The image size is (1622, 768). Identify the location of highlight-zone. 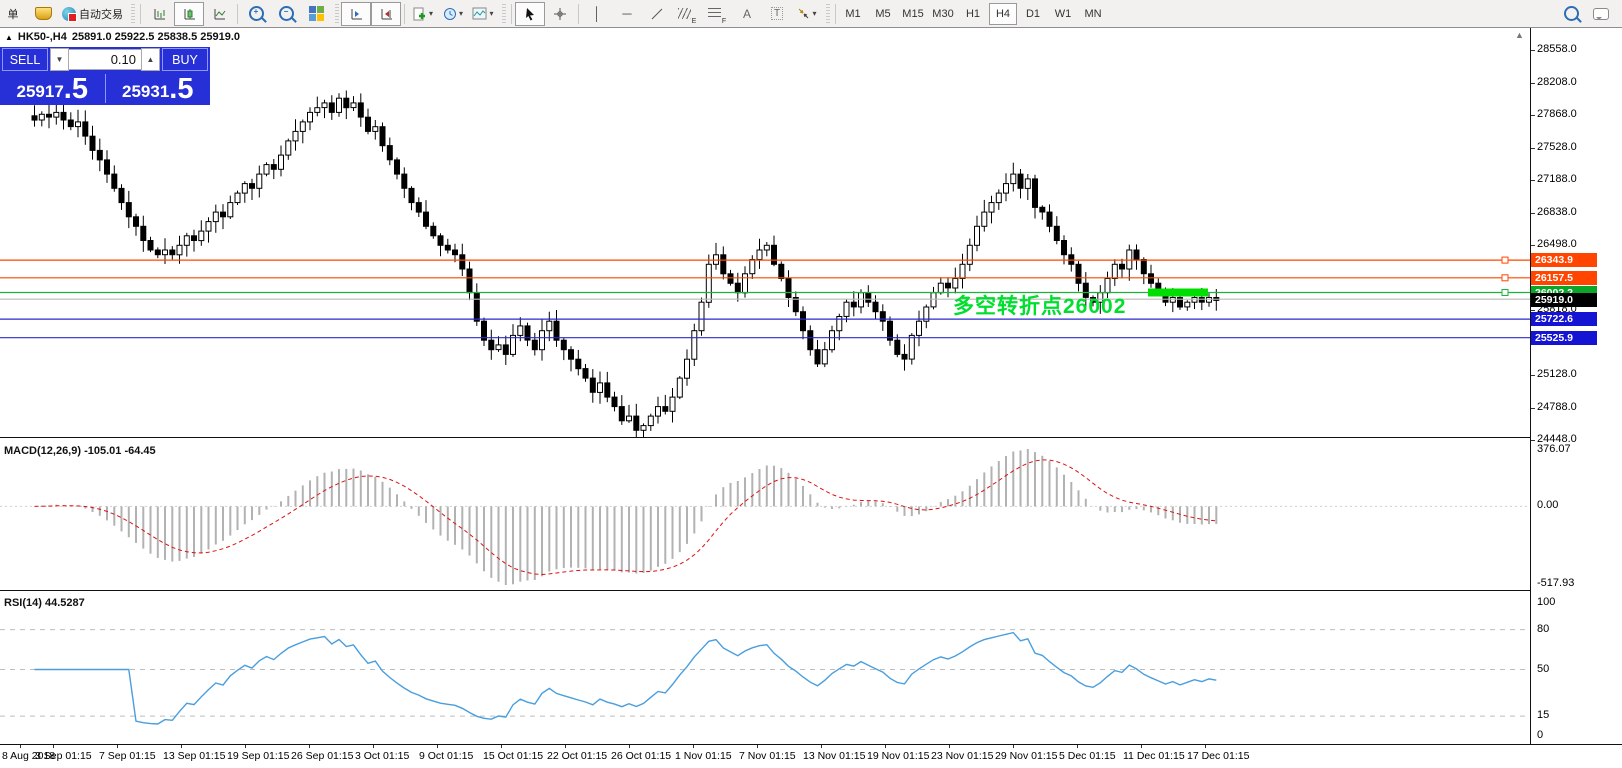
(1178, 292).